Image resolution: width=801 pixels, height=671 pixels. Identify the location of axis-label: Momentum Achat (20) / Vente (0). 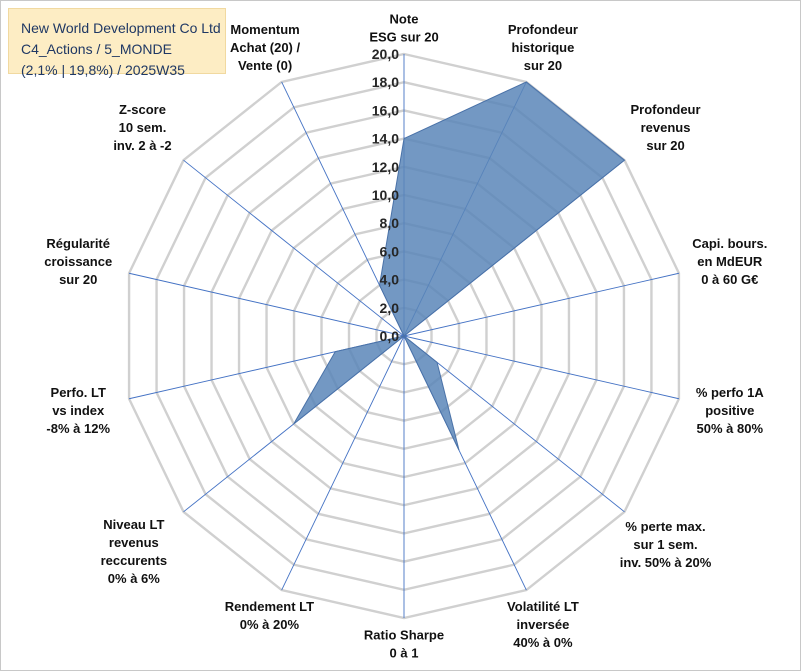
(265, 47).